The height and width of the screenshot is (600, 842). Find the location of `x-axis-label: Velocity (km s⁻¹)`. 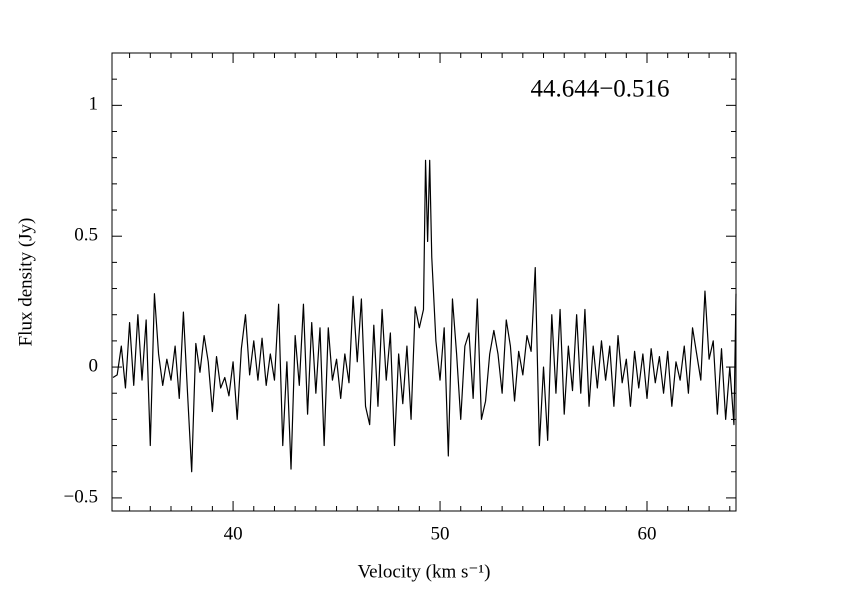

x-axis-label: Velocity (km s⁻¹) is located at coordinates (424, 571).